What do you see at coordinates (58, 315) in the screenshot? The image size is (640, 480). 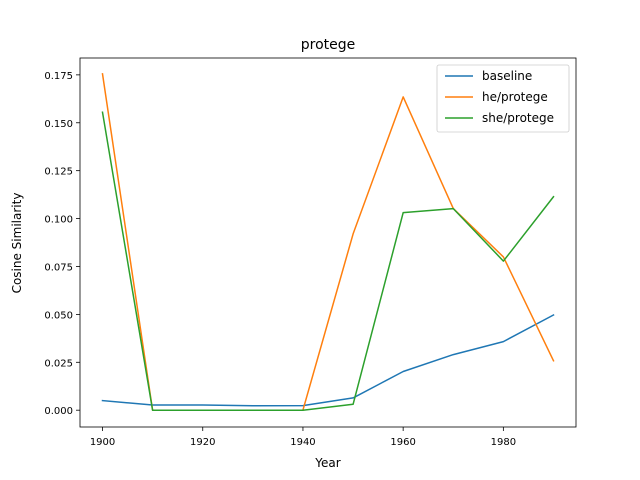 I see `y-tick-label: 0.050` at bounding box center [58, 315].